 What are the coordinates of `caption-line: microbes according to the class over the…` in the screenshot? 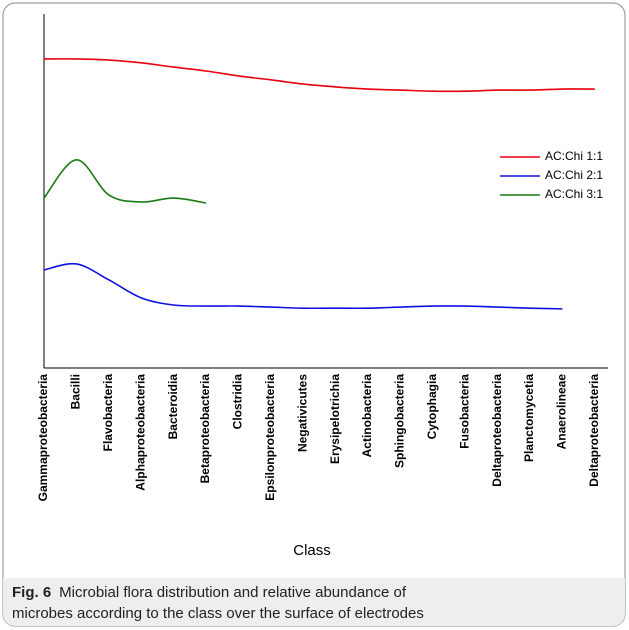 It's located at (218, 613).